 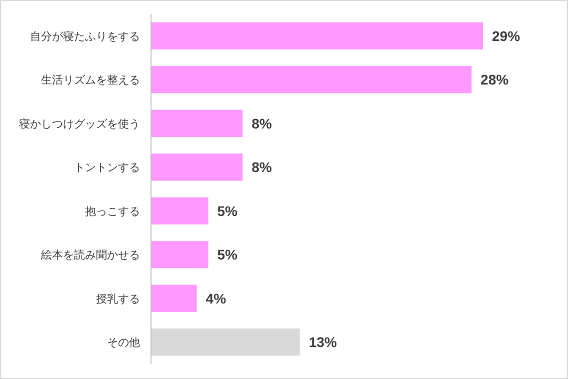 I want to click on y-tick-label: 寝かしつけグッズを使う, so click(x=79, y=123).